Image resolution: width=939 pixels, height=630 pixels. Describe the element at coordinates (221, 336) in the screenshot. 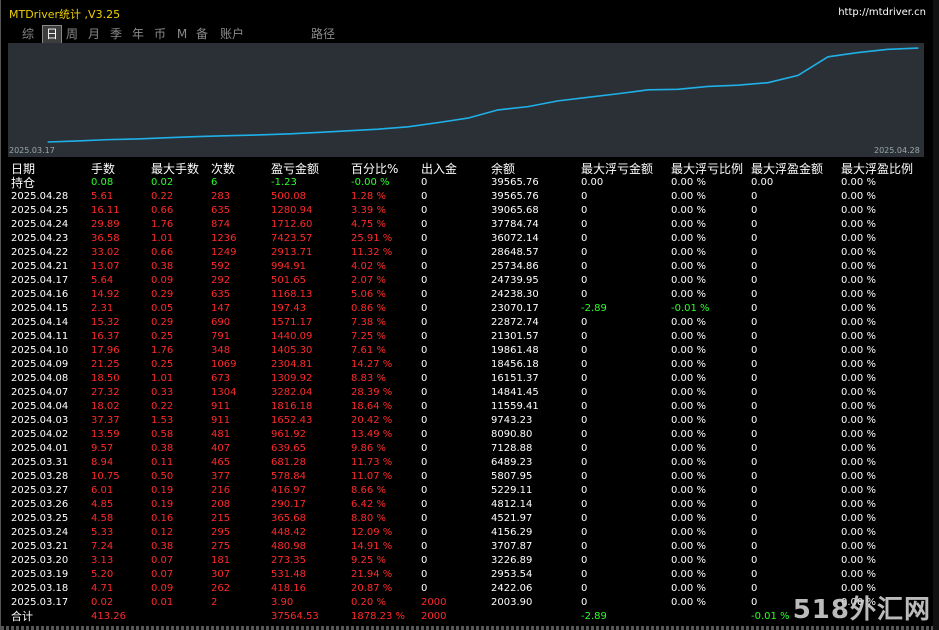

I see `cell-col-3: 791` at that location.